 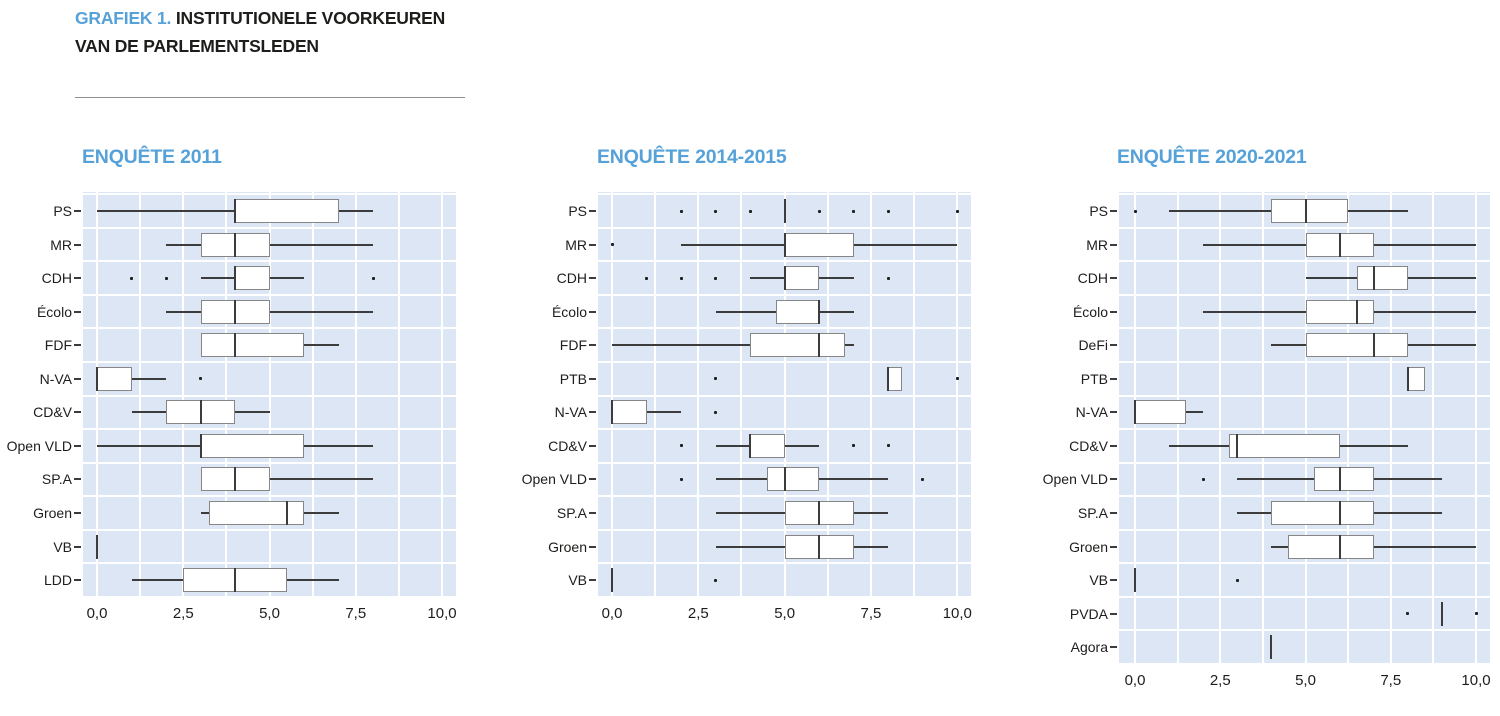 I want to click on figure-title-line1: INSTITUTIONELE VOORKEUREN, so click(x=310, y=18).